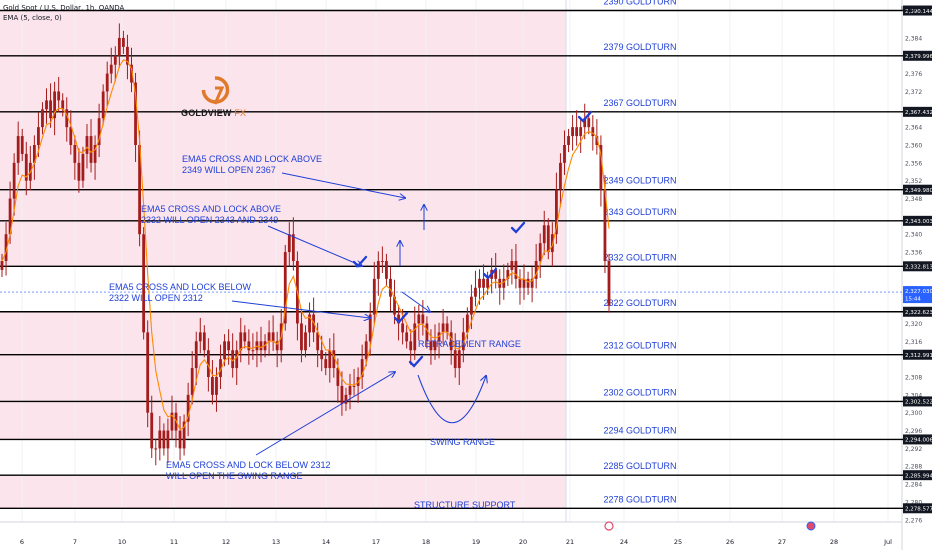 Image resolution: width=932 pixels, height=555 pixels. I want to click on price-tag-label: 2,294.006, so click(918, 441).